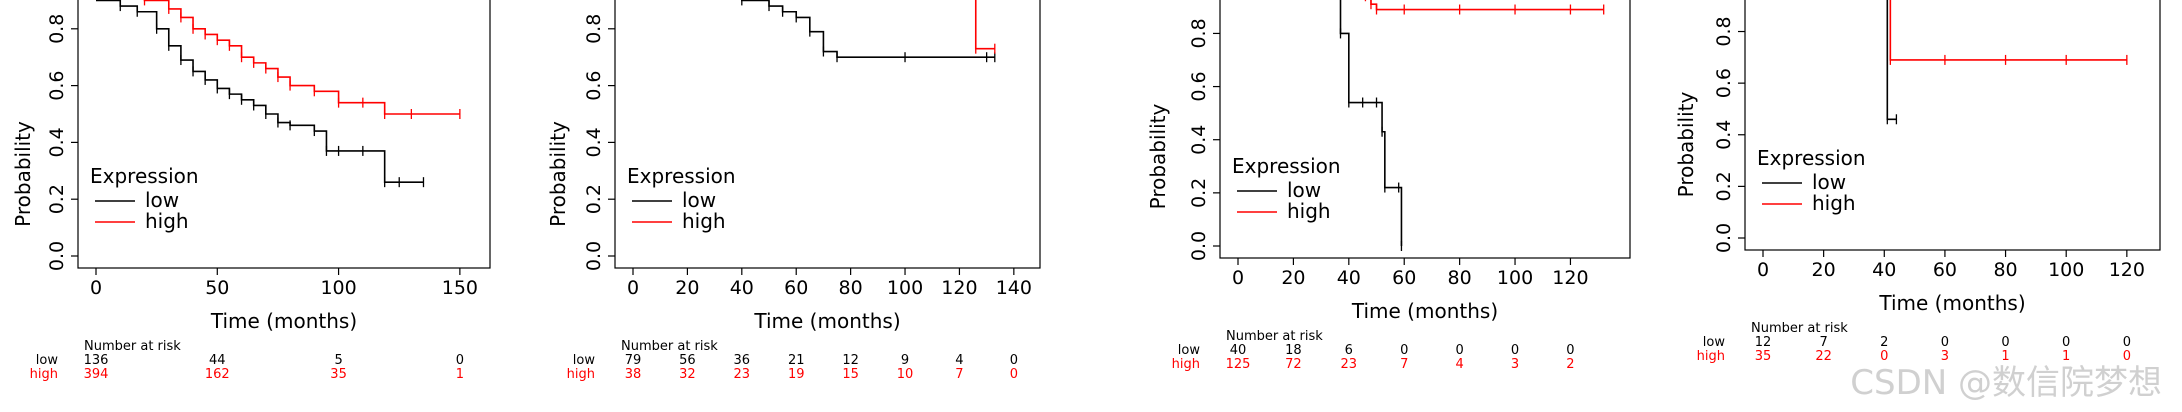 The image size is (2182, 412). I want to click on risk-count: 10, so click(905, 374).